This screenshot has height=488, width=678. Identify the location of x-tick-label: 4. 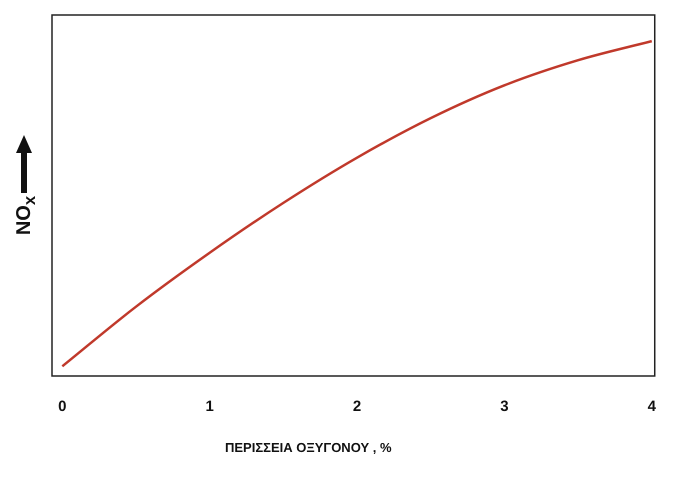
(652, 407).